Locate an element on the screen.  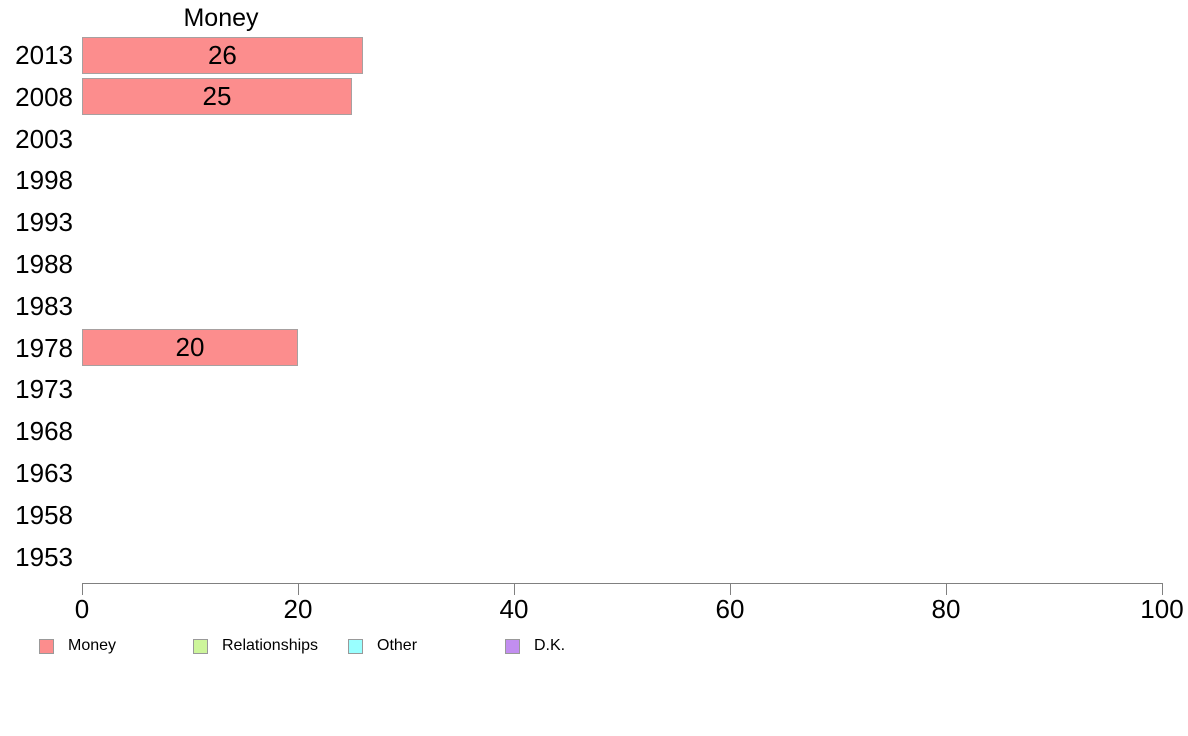
y-axis-label: 2008 is located at coordinates (44, 96).